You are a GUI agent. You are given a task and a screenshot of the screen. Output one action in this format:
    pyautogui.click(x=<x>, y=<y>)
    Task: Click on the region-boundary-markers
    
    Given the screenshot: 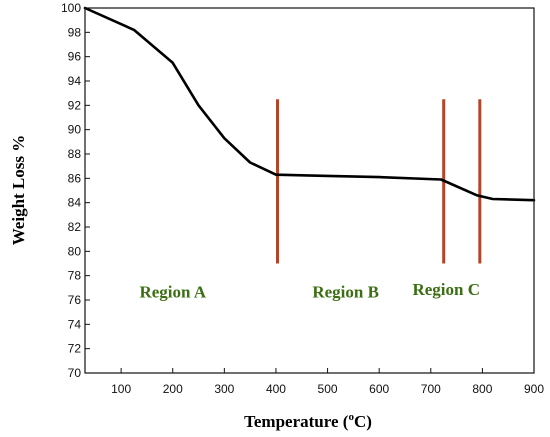 What is the action you would take?
    pyautogui.click(x=379, y=181)
    